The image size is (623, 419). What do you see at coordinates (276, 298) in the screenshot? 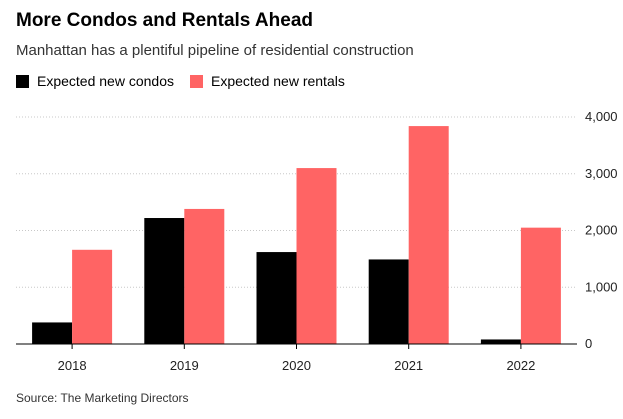
I see `bar-condos-2020` at bounding box center [276, 298].